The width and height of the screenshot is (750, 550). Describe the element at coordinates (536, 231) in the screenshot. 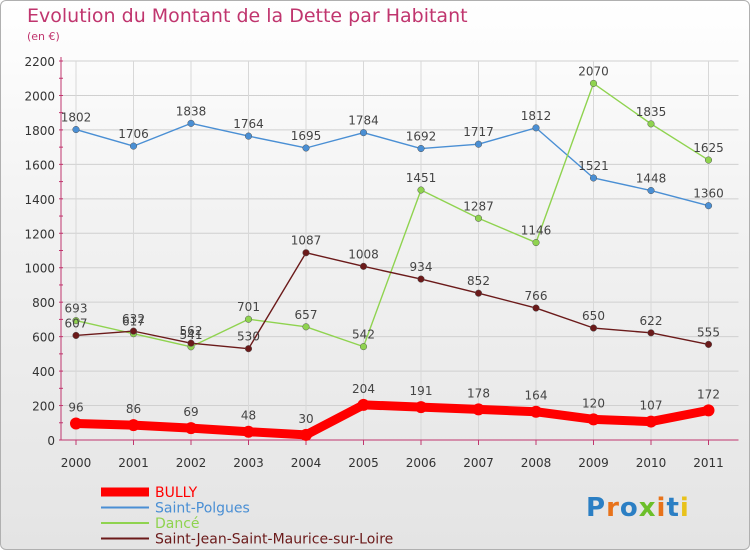

I see `data-label: 1146` at that location.